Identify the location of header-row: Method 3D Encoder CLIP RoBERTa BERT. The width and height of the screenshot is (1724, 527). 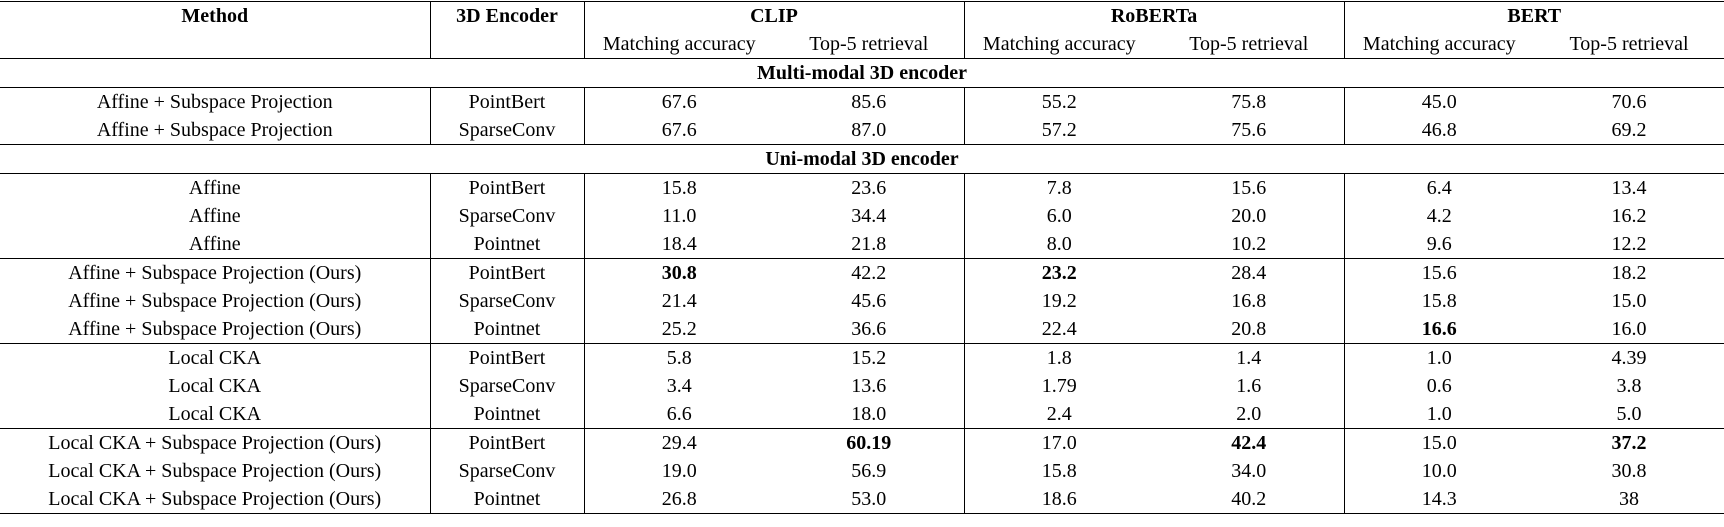
(862, 15).